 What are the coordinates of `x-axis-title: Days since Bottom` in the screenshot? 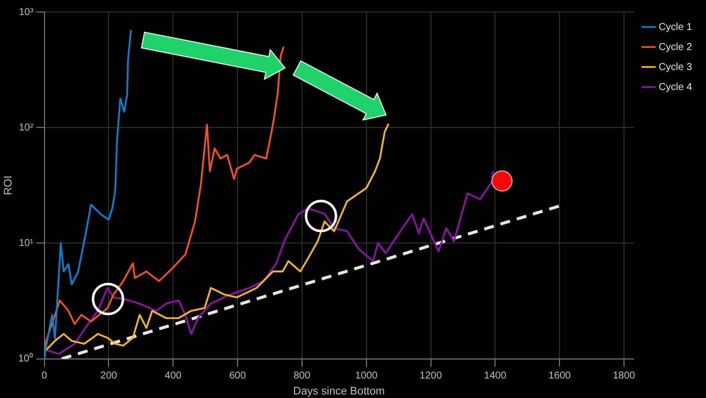 It's located at (339, 391).